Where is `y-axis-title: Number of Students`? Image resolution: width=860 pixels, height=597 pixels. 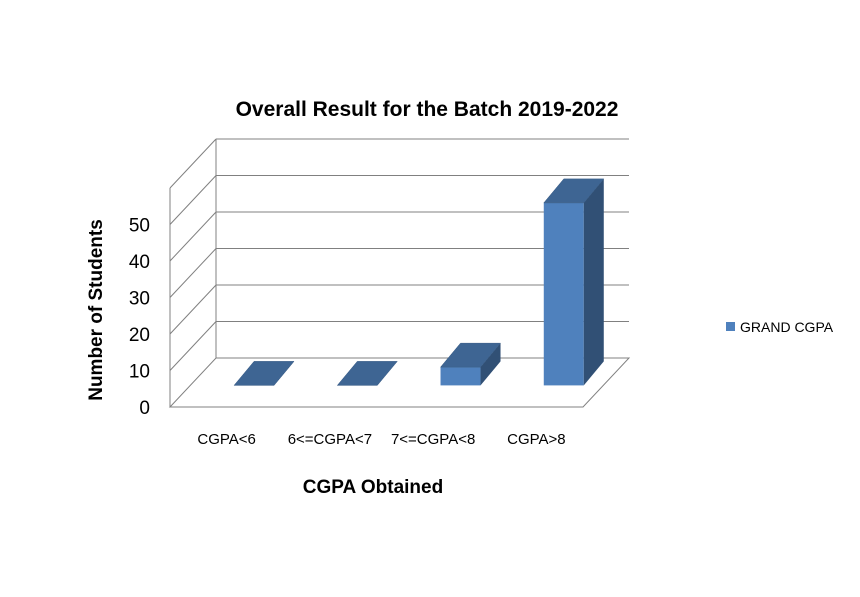 y-axis-title: Number of Students is located at coordinates (96, 310).